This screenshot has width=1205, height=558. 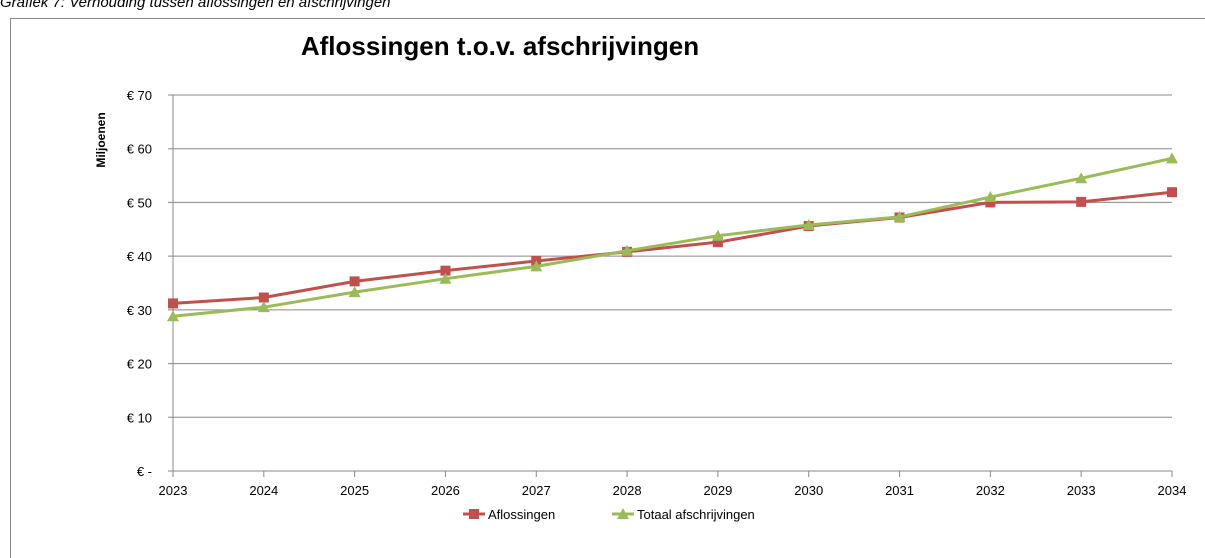 I want to click on x-tick-label: 2031, so click(x=899, y=490).